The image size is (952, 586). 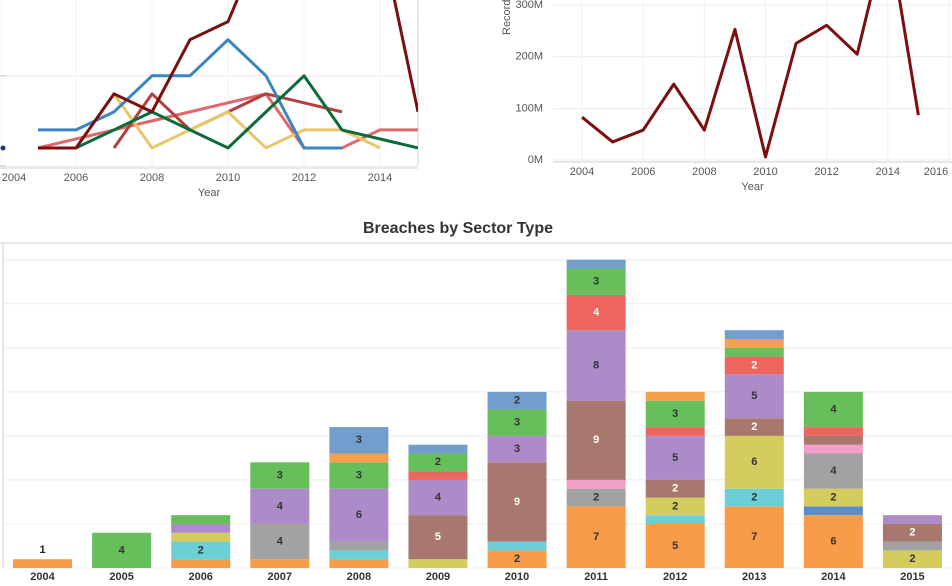 I want to click on x-tick-label: 2009, so click(x=438, y=577).